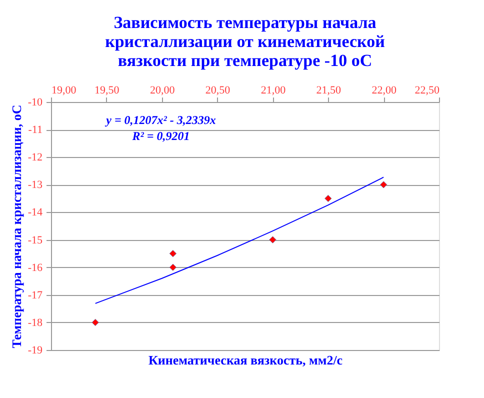 This screenshot has height=398, width=484. What do you see at coordinates (160, 120) in the screenshot?
I see `annotation: y = 0,1207x² - 3,2339x` at bounding box center [160, 120].